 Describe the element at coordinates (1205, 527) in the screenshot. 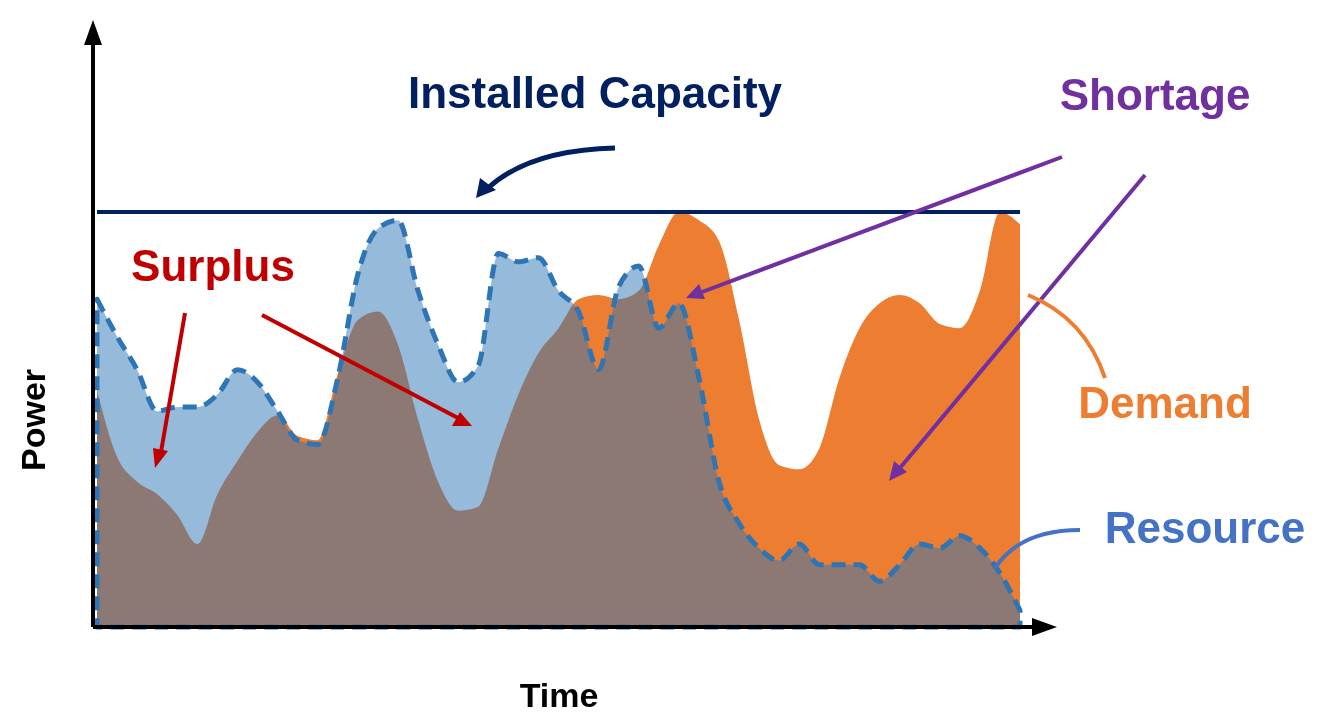

I see `text: Resource` at that location.